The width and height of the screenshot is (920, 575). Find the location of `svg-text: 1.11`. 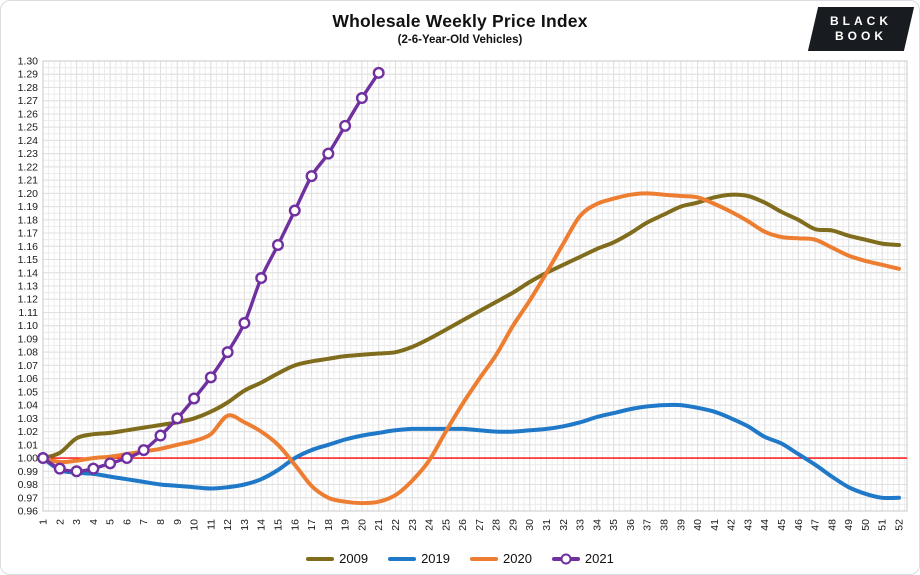

svg-text: 1.11 is located at coordinates (28, 313).